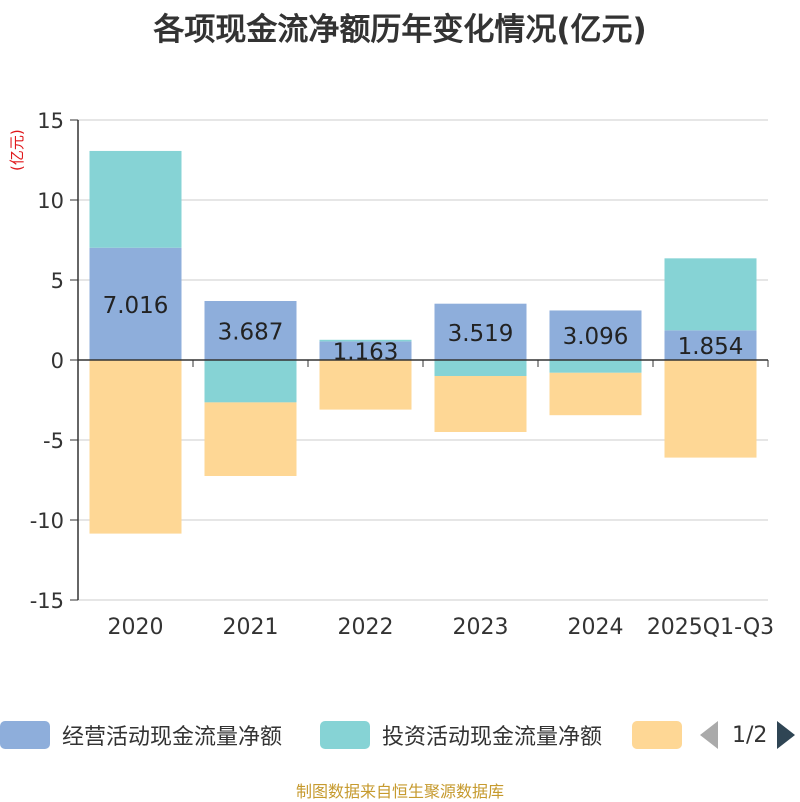 This screenshot has height=802, width=800. Describe the element at coordinates (57, 281) in the screenshot. I see `y-tick-label: 5` at that location.